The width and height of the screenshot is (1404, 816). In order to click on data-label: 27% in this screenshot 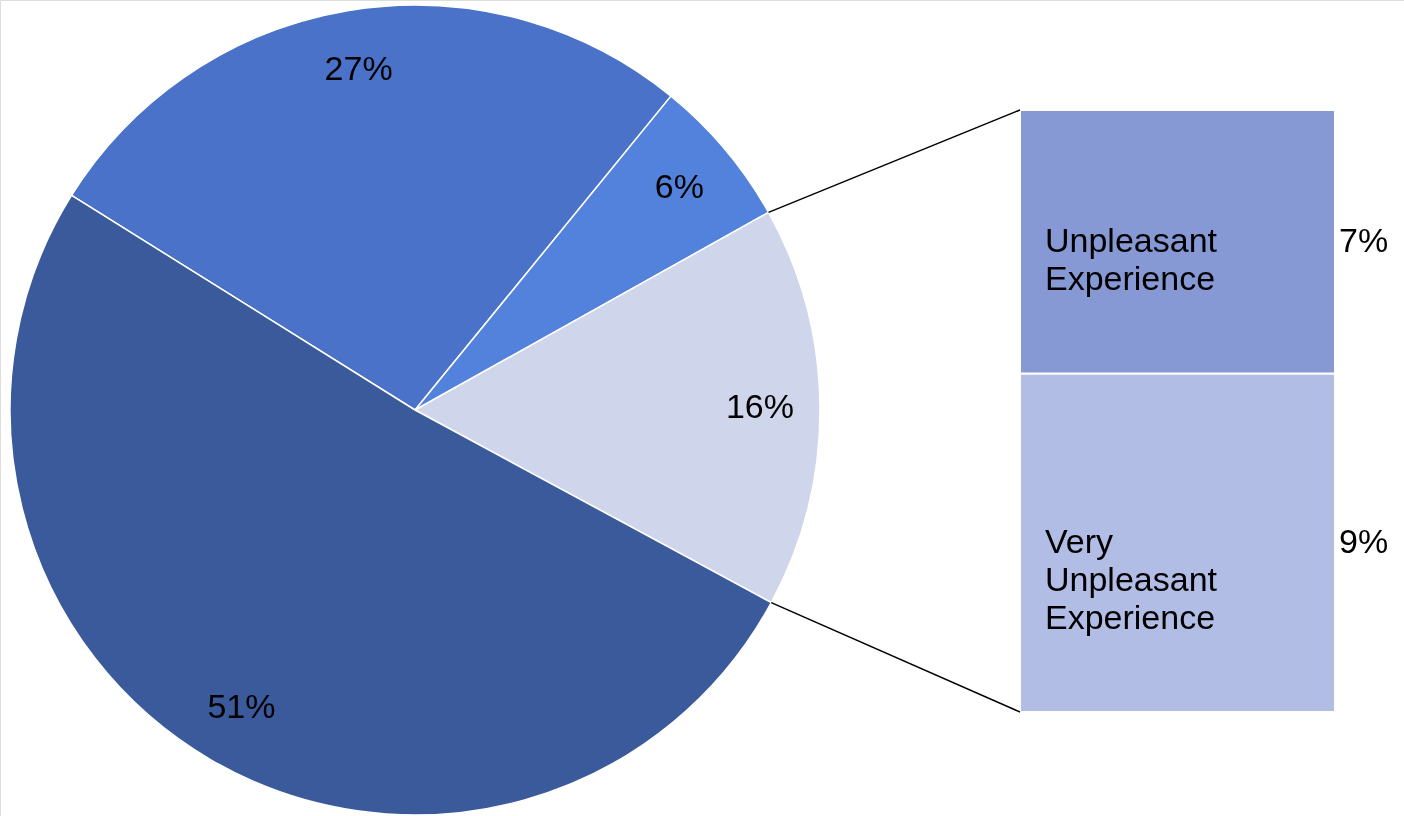, I will do `click(358, 67)`.